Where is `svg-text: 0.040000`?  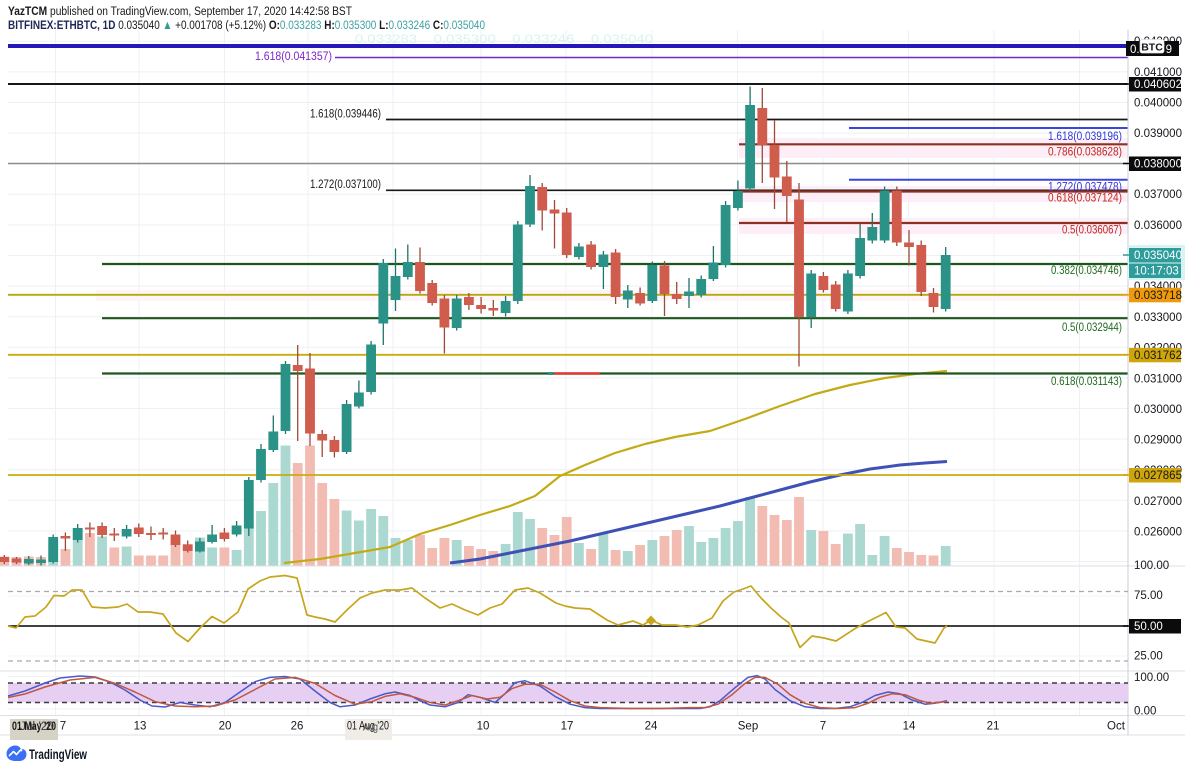
svg-text: 0.040000 is located at coordinates (1158, 104).